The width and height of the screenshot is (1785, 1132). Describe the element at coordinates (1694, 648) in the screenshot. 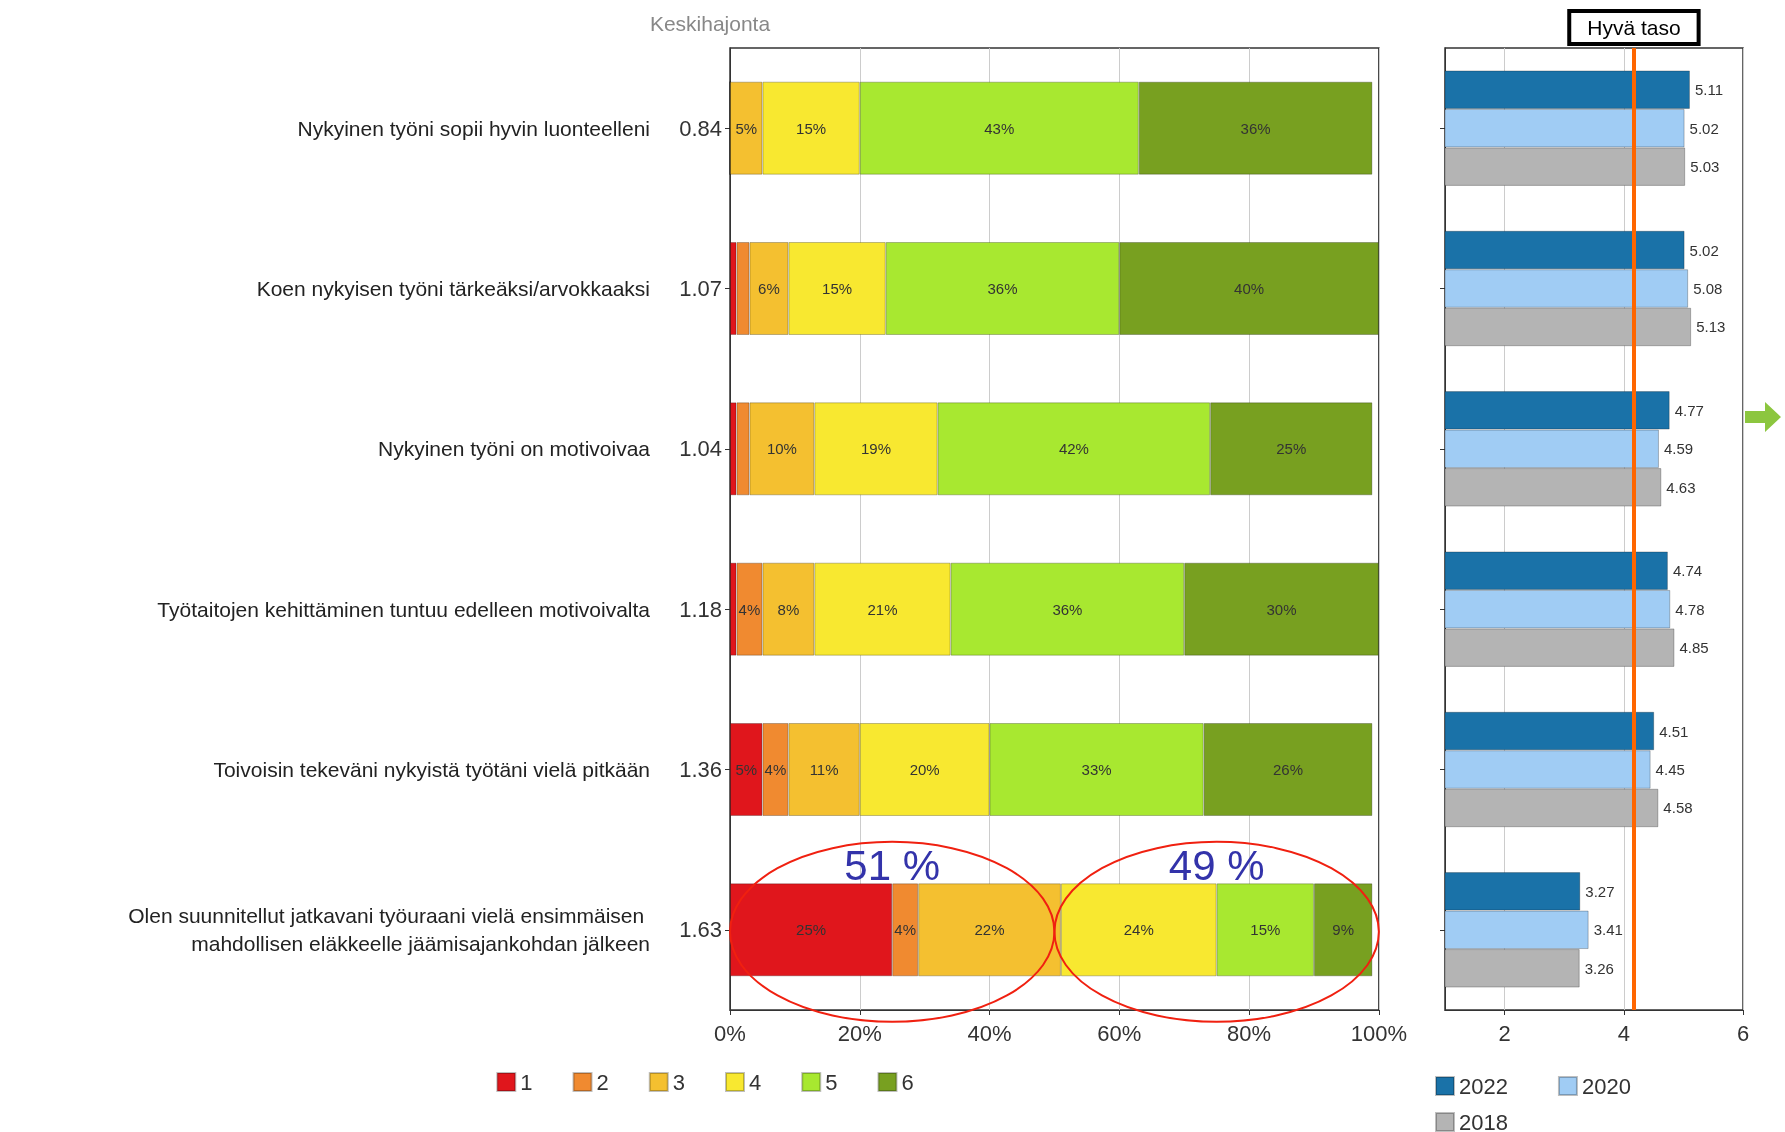

I see `data-label: 4.85` at that location.